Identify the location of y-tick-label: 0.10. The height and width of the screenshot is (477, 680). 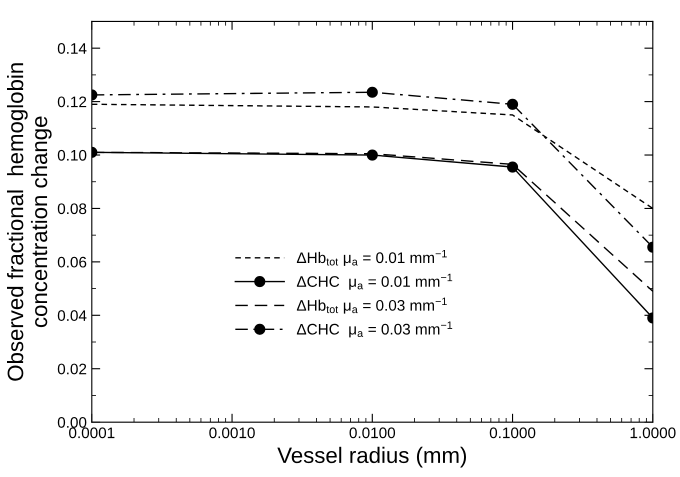
(72, 155).